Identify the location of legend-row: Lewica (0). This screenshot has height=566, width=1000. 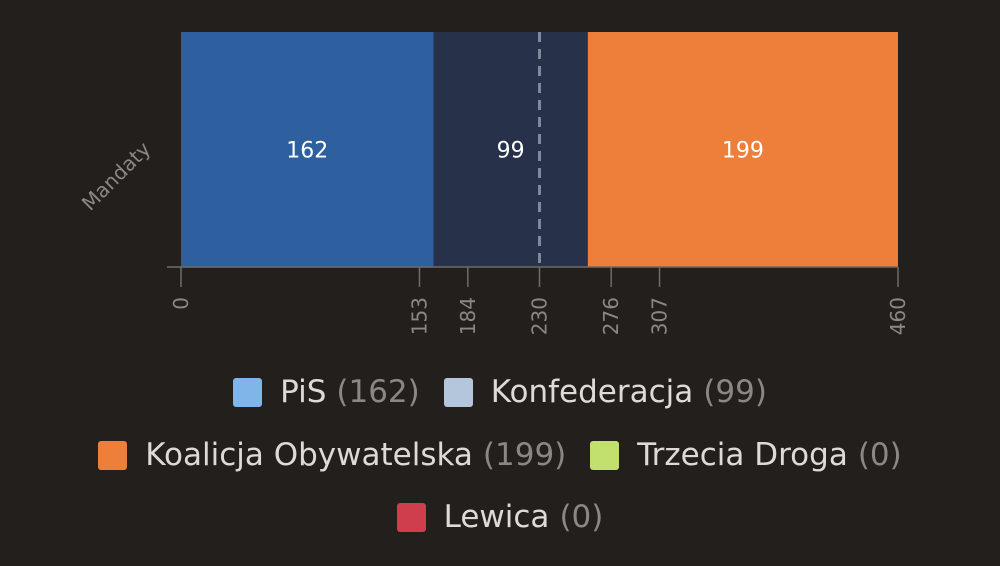
(500, 517).